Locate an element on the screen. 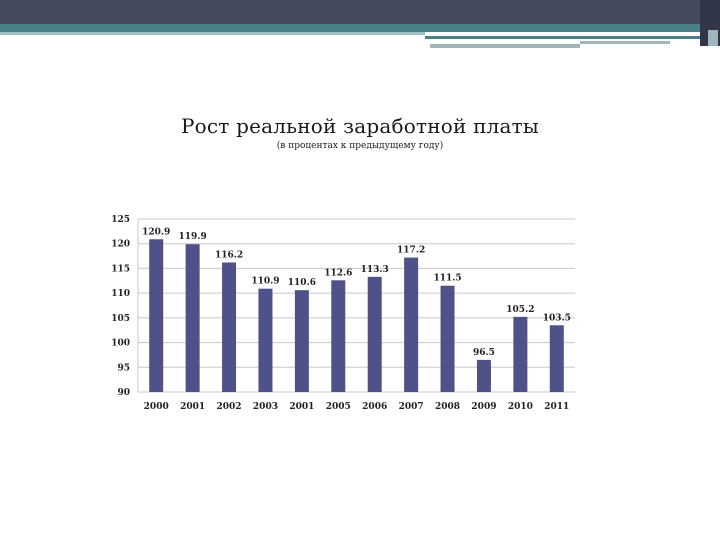 This screenshot has height=540, width=720. x-tick-label: 2003 is located at coordinates (265, 407).